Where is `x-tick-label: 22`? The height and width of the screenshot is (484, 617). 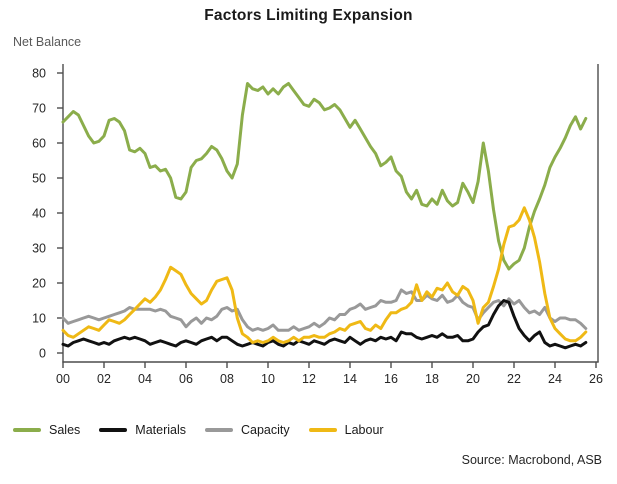
x-tick-label: 22 is located at coordinates (514, 379).